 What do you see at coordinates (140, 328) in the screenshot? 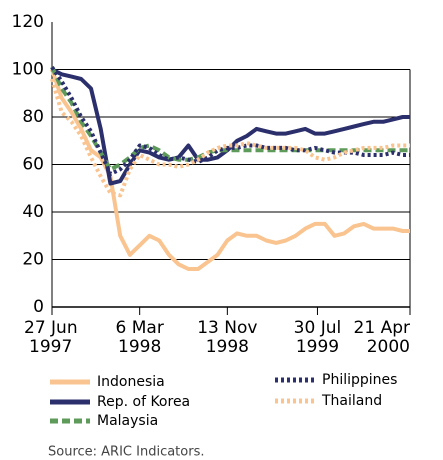
I see `x-tick-label: 6 Mar` at bounding box center [140, 328].